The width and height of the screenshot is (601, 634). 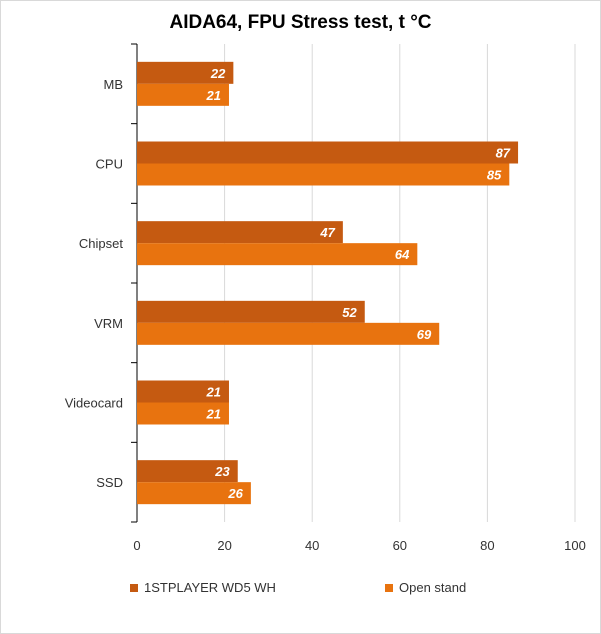 What do you see at coordinates (213, 392) in the screenshot?
I see `data-label-videocard-series-1: 21` at bounding box center [213, 392].